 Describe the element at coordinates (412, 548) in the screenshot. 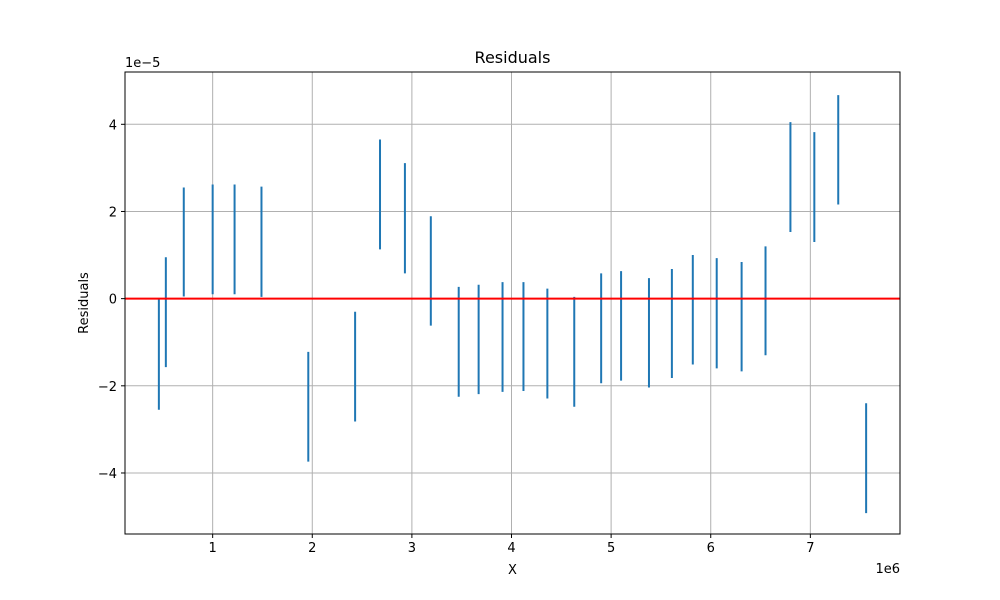

I see `x-tick-label: 3` at that location.